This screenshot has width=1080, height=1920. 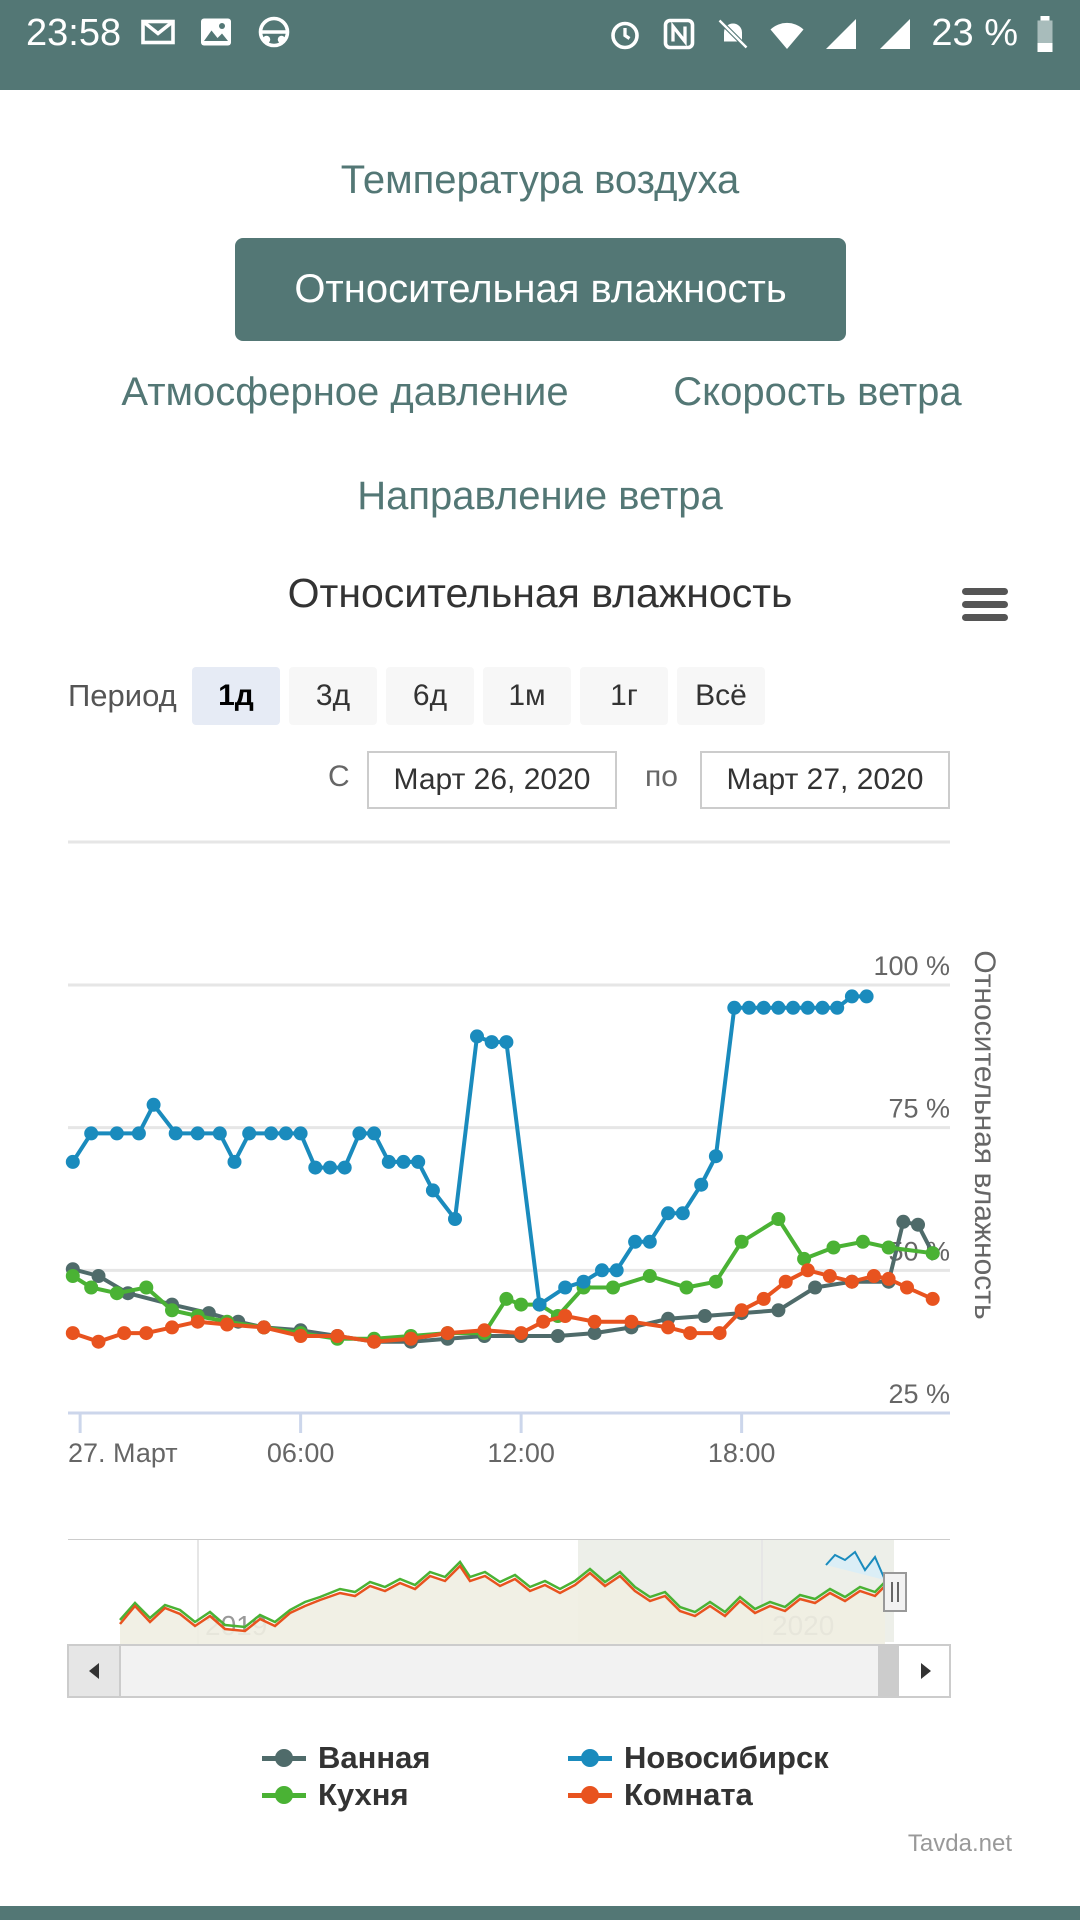 What do you see at coordinates (895, 1592) in the screenshot?
I see `drag-handle-icon` at bounding box center [895, 1592].